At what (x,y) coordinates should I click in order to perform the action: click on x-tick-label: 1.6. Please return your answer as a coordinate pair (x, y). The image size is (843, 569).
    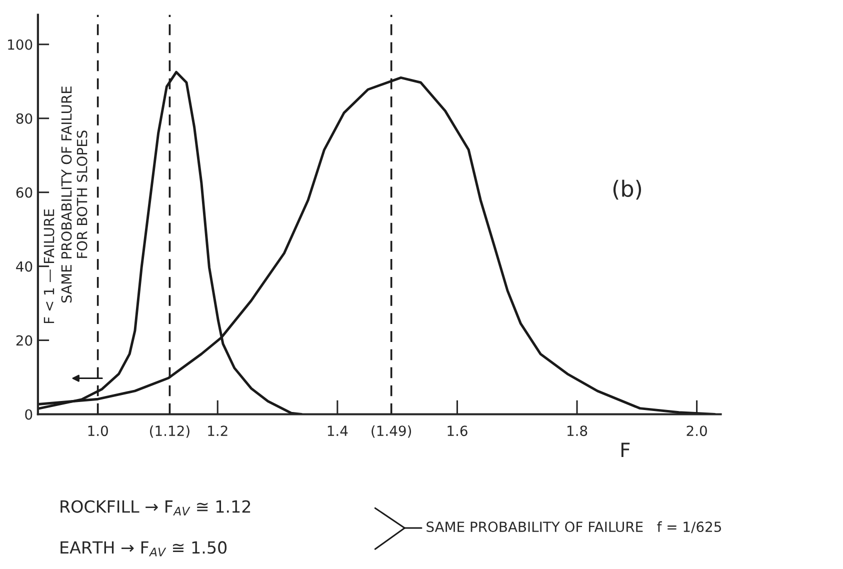
    Looking at the image, I should click on (458, 431).